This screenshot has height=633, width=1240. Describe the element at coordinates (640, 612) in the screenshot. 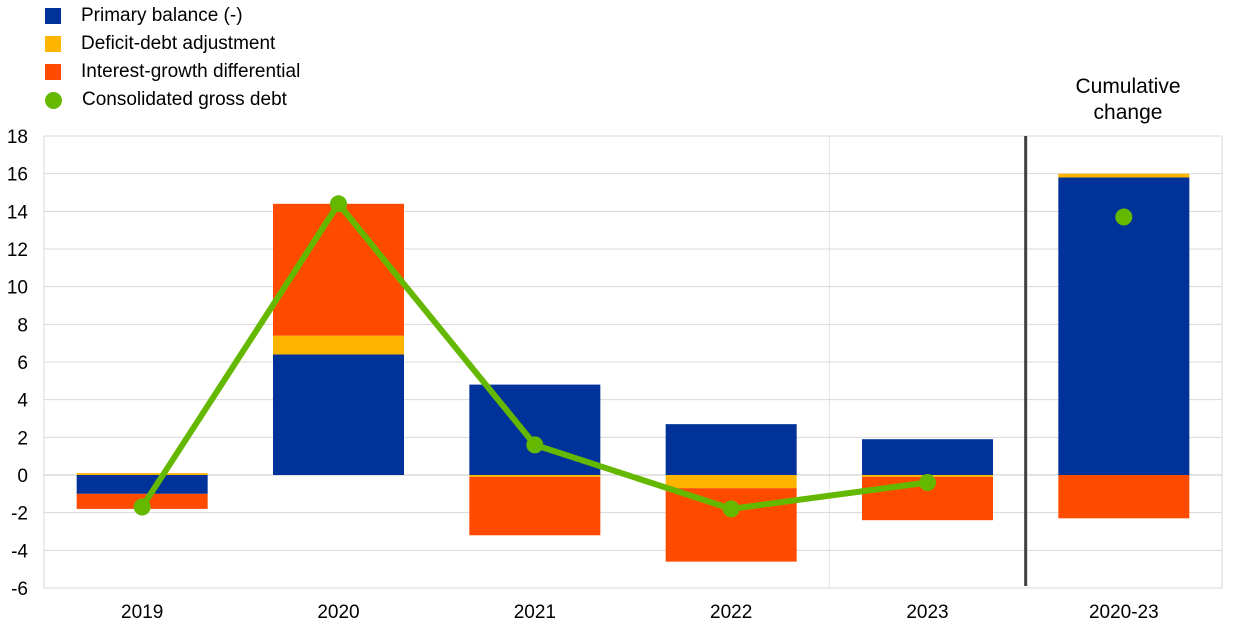

I see `x-axis: 2019 2020 2021 2022 2023 2020-23` at that location.